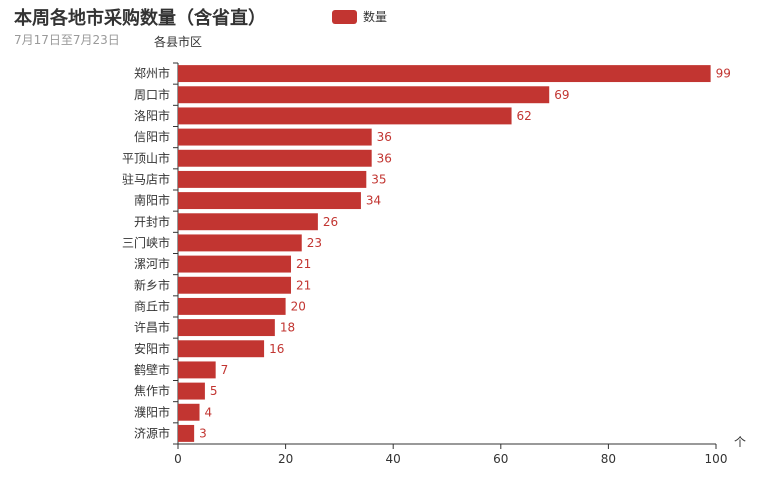 Image resolution: width=770 pixels, height=481 pixels. Describe the element at coordinates (285, 459) in the screenshot. I see `x-tick-label: 20` at that location.